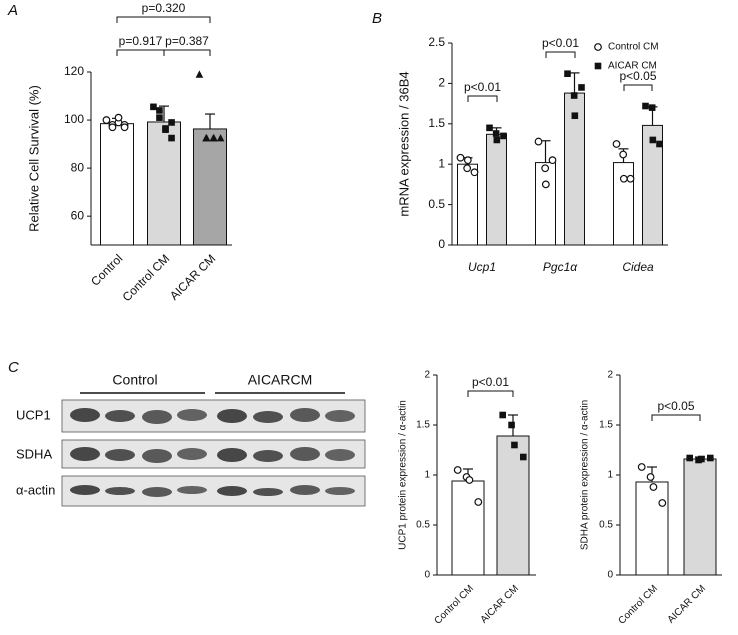  I want to click on x-tick-label: Pgc1α, so click(560, 267).